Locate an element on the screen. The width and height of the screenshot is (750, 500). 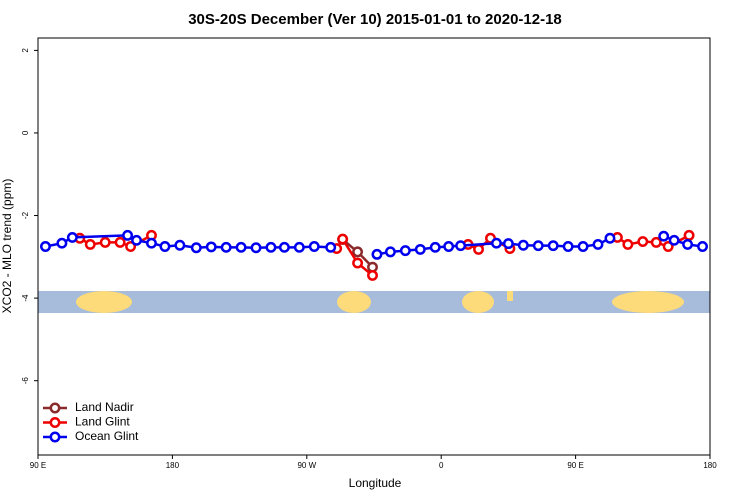
x-tick-label: 90 W is located at coordinates (306, 465).